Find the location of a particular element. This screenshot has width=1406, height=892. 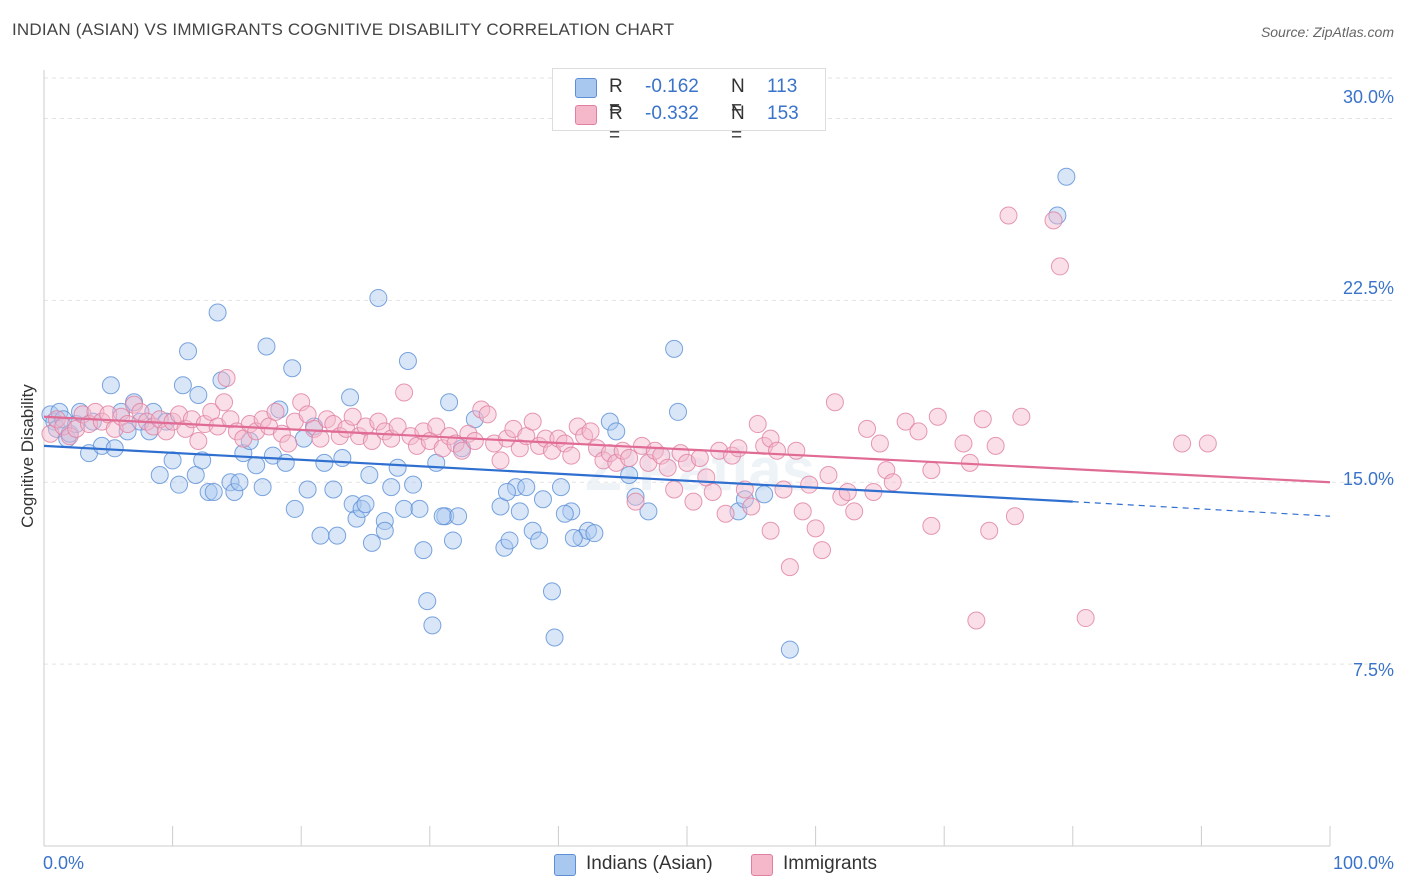

legend-swatch-indians is located at coordinates (586, 88).